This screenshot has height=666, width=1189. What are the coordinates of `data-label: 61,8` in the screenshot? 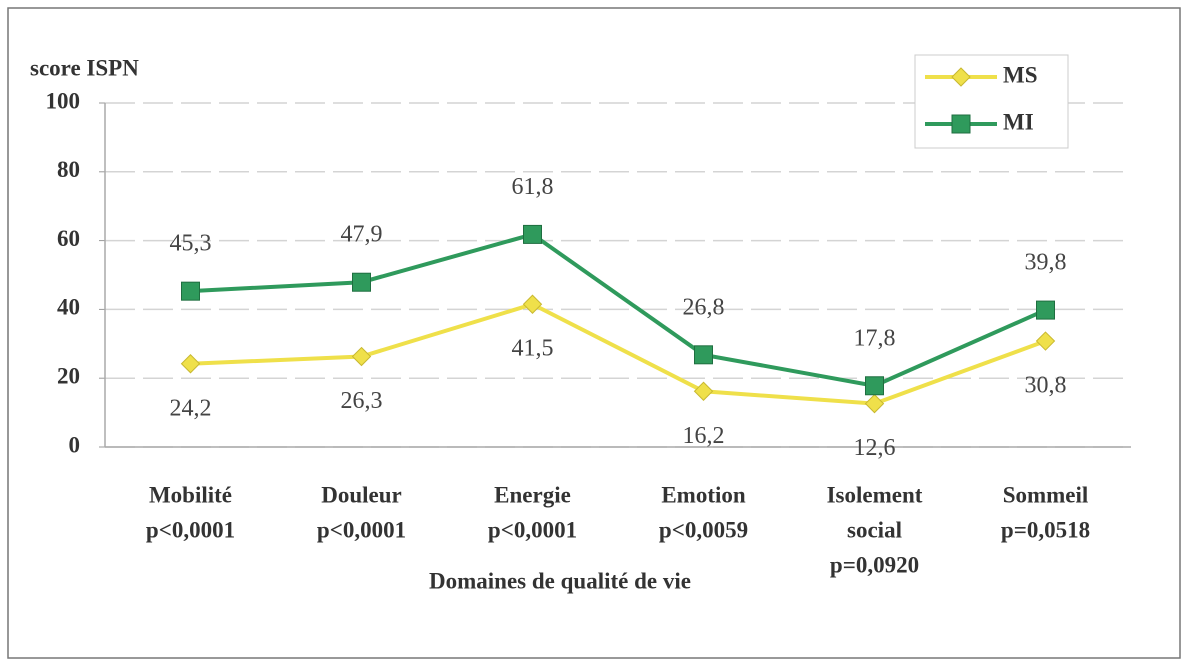 It's located at (533, 187).